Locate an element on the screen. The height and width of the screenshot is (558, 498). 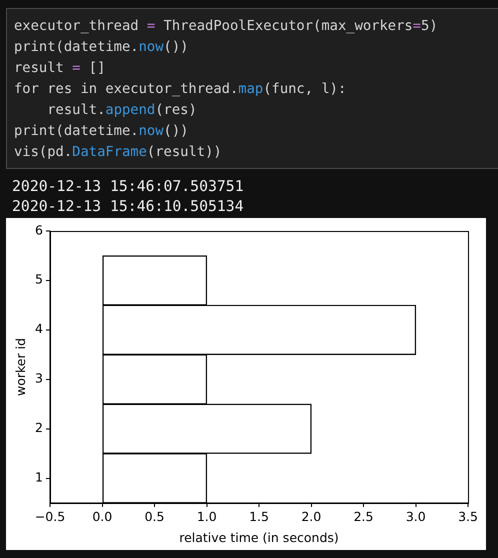
x-tick-label: 1.0 is located at coordinates (206, 516).